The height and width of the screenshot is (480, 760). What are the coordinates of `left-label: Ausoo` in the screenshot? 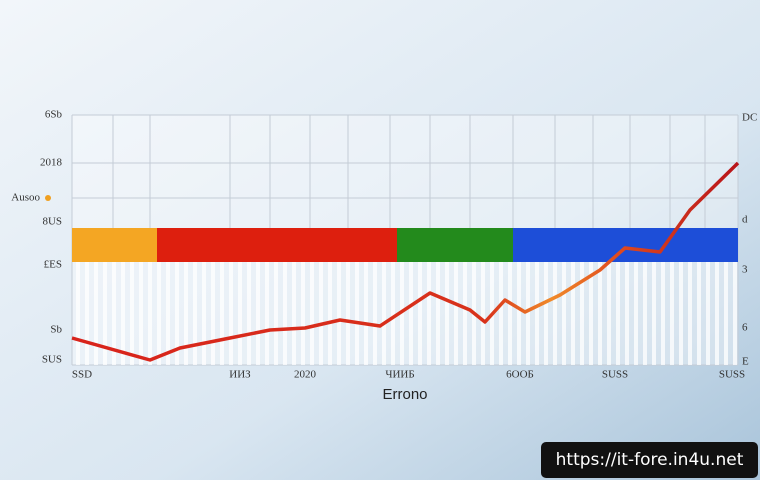 It's located at (25, 198).